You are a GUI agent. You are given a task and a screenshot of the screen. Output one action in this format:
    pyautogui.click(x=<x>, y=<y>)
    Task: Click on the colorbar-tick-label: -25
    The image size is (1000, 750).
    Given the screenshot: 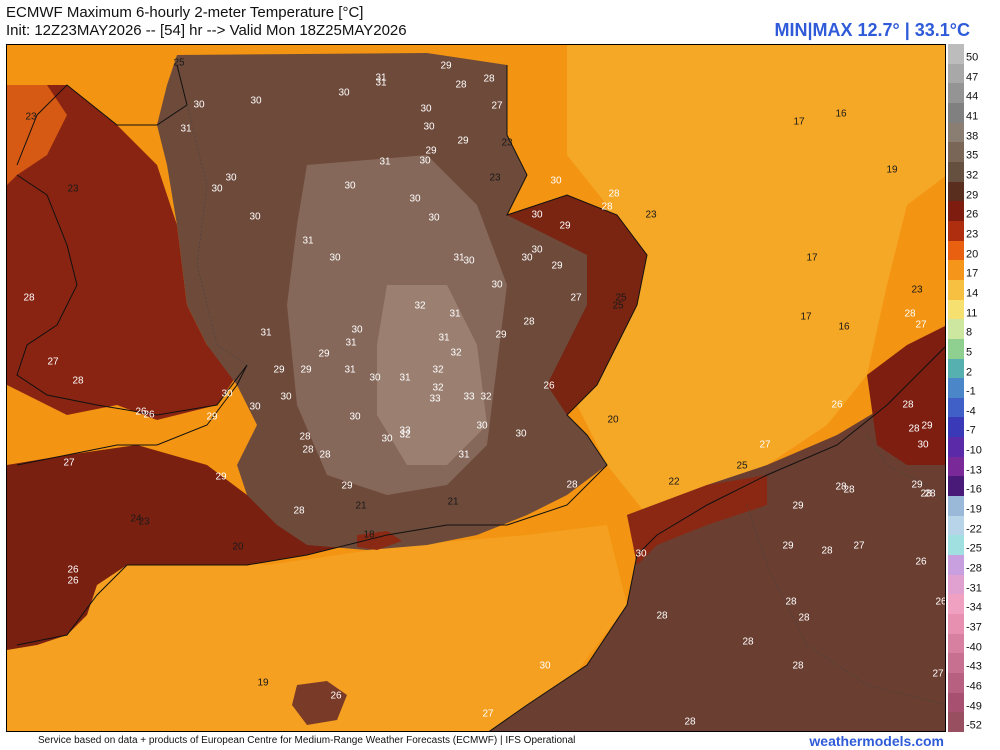 What is the action you would take?
    pyautogui.click(x=974, y=548)
    